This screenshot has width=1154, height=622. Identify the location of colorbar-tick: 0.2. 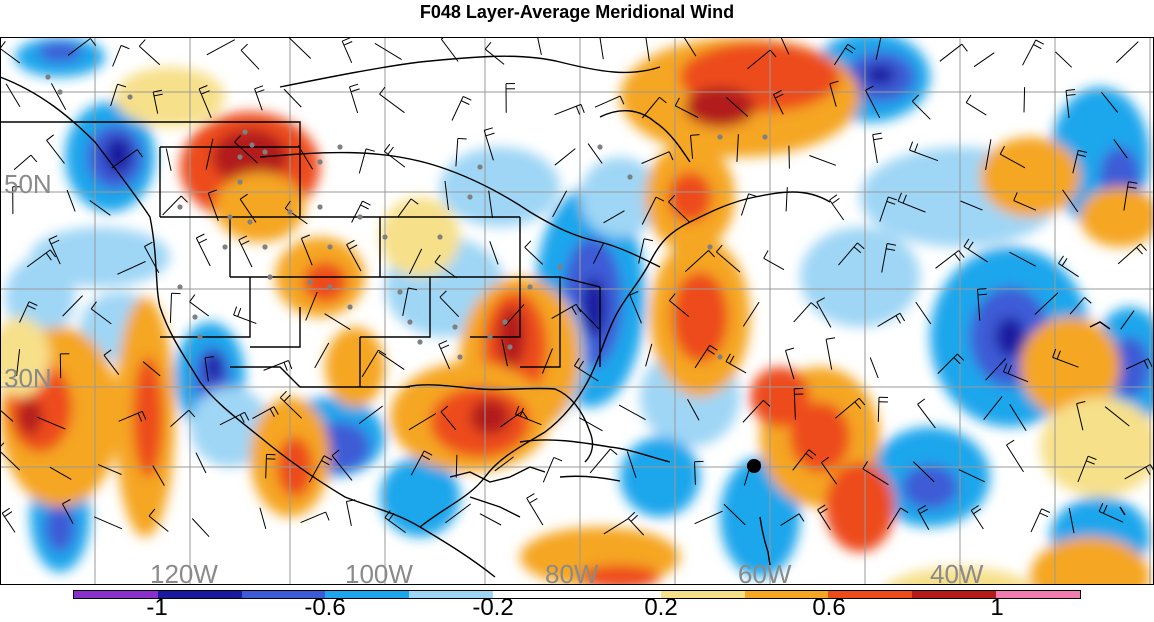
(661, 607).